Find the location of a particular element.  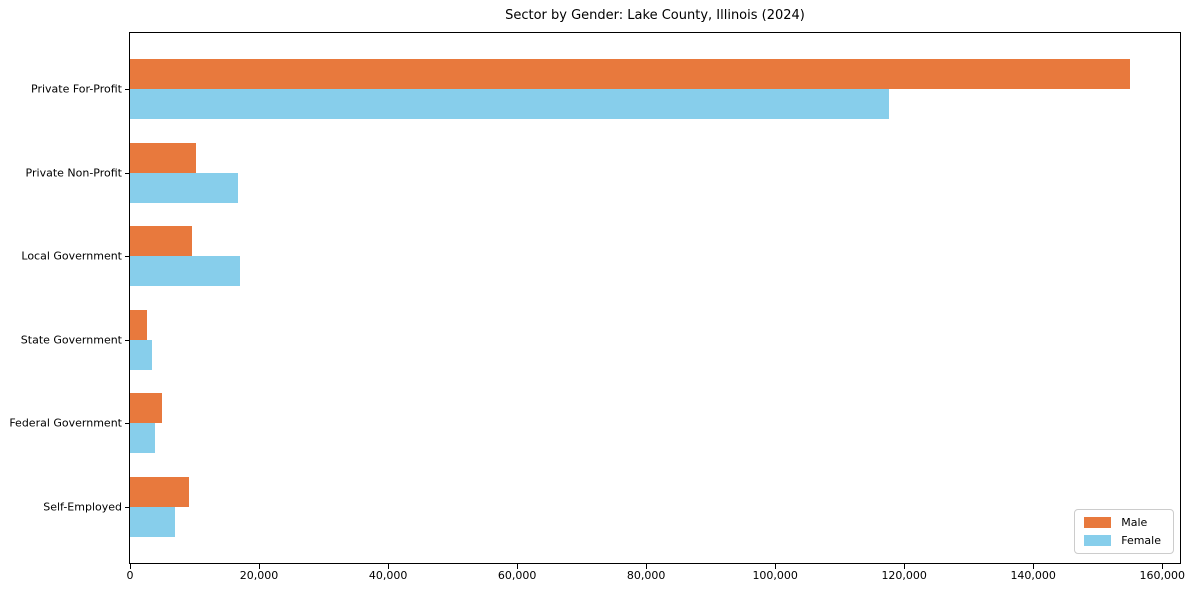

category-label-self-employed: Self-Employed is located at coordinates (82, 507).